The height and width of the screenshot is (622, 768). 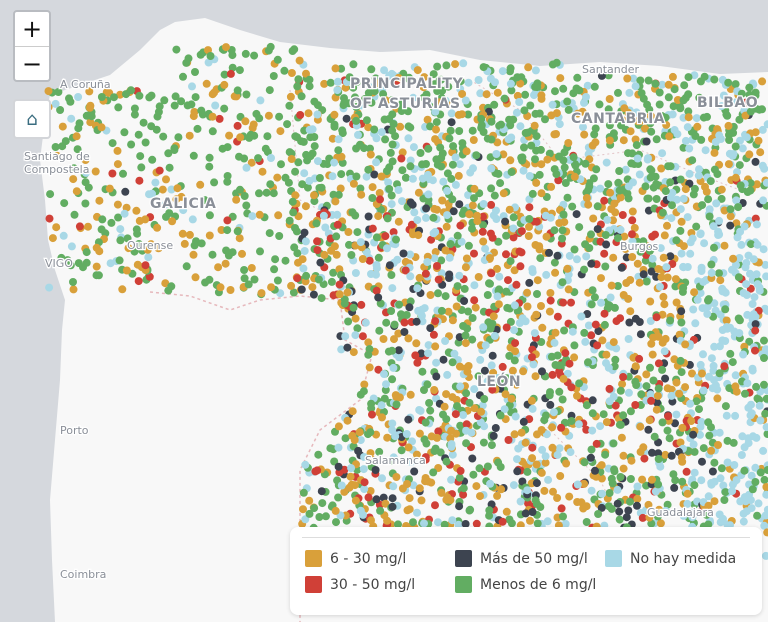 What do you see at coordinates (613, 558) in the screenshot?
I see `swatch` at bounding box center [613, 558].